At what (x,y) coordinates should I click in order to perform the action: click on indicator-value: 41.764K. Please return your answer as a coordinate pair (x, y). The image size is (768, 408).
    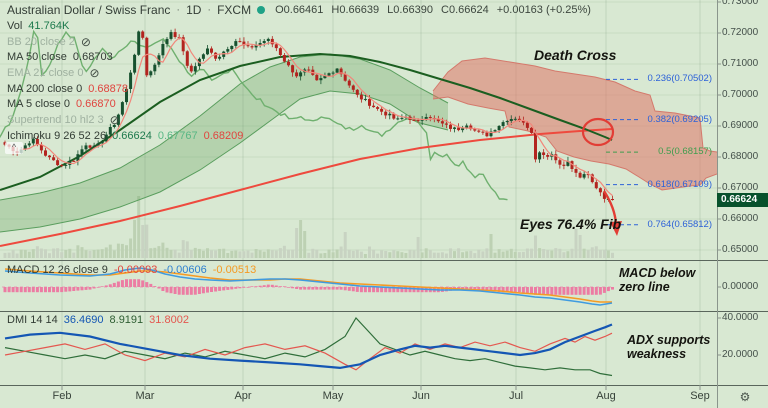
    Looking at the image, I should click on (49, 25).